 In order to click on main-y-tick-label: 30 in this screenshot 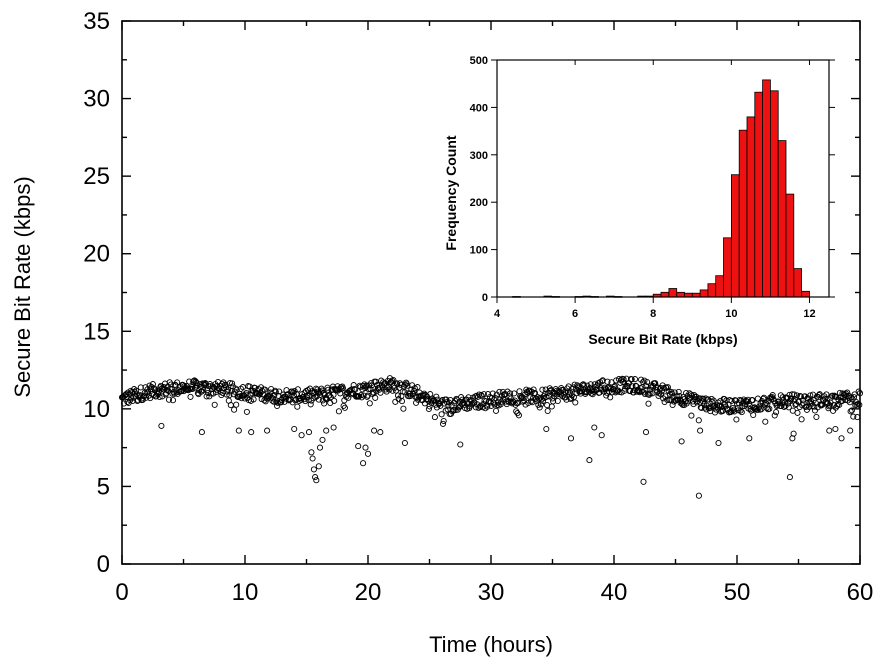, I will do `click(96, 99)`.